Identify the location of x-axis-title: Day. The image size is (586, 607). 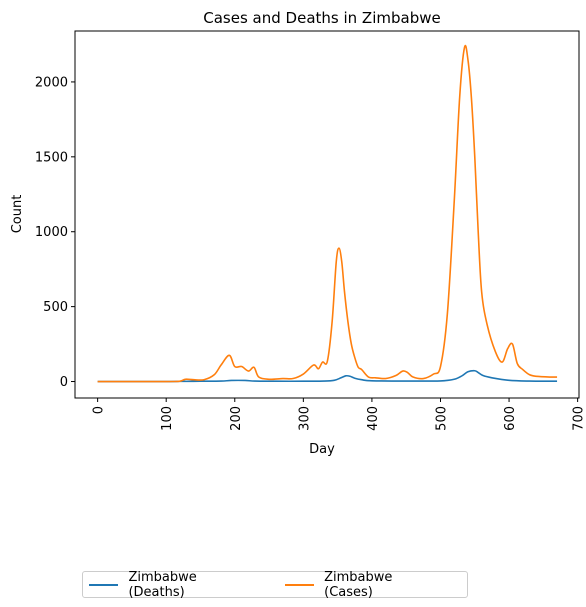
(322, 449).